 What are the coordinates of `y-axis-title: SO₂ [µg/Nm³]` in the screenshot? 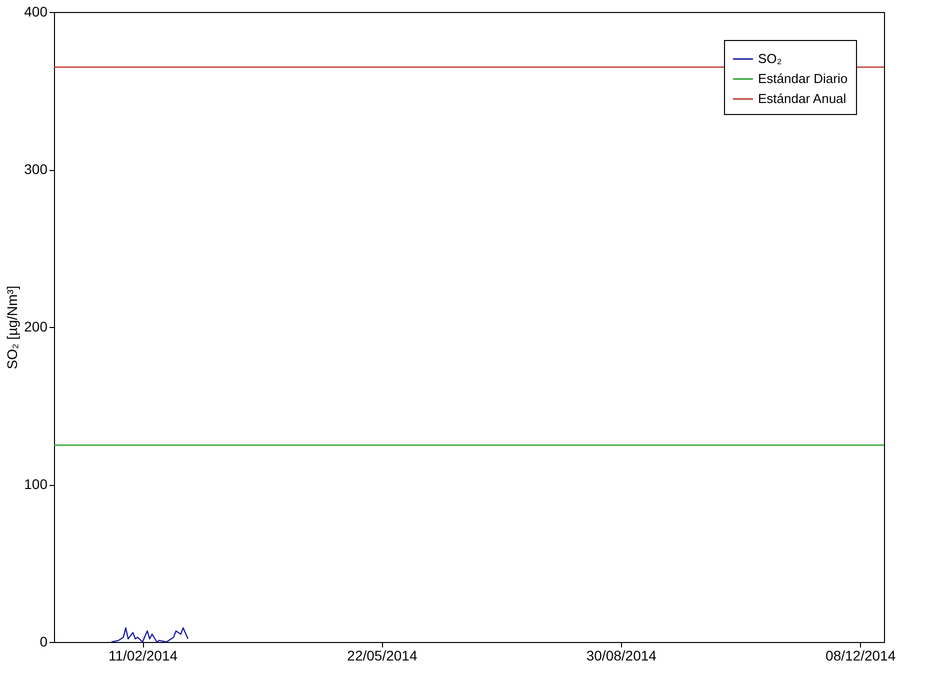 It's located at (12, 328).